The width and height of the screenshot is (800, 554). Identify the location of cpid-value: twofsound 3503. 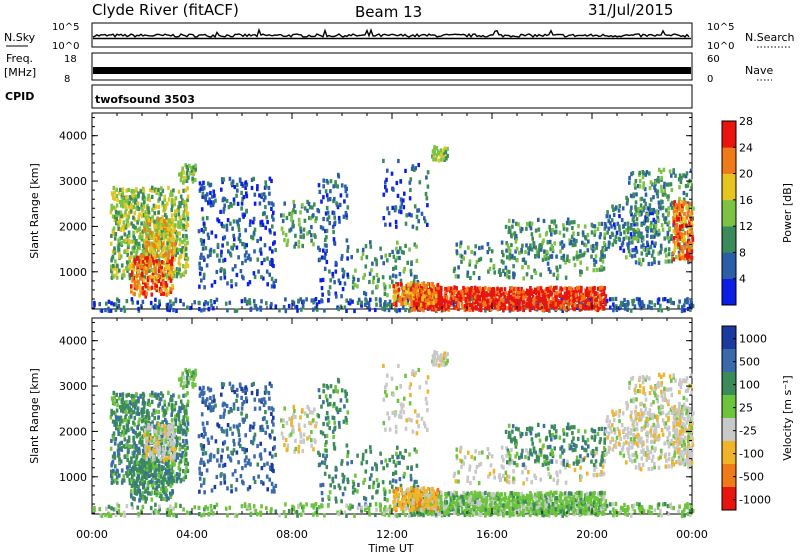
(145, 99).